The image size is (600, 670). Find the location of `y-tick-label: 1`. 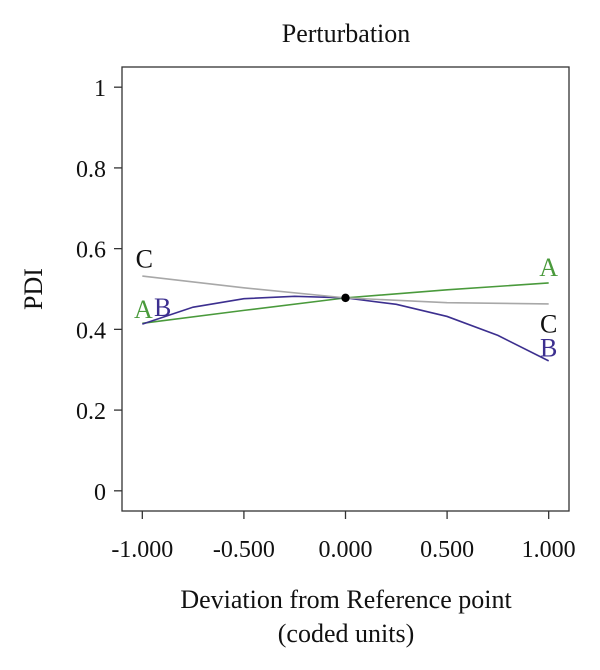

y-tick-label: 1 is located at coordinates (100, 89).